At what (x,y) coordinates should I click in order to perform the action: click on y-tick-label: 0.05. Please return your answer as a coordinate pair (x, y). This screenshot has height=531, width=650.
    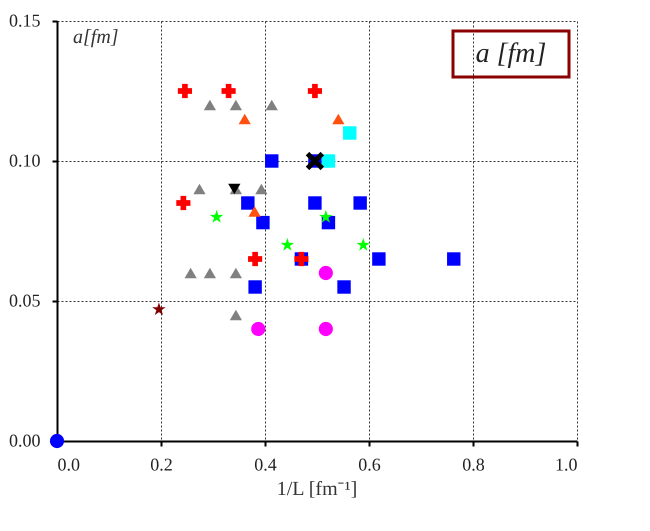
    Looking at the image, I should click on (24, 300).